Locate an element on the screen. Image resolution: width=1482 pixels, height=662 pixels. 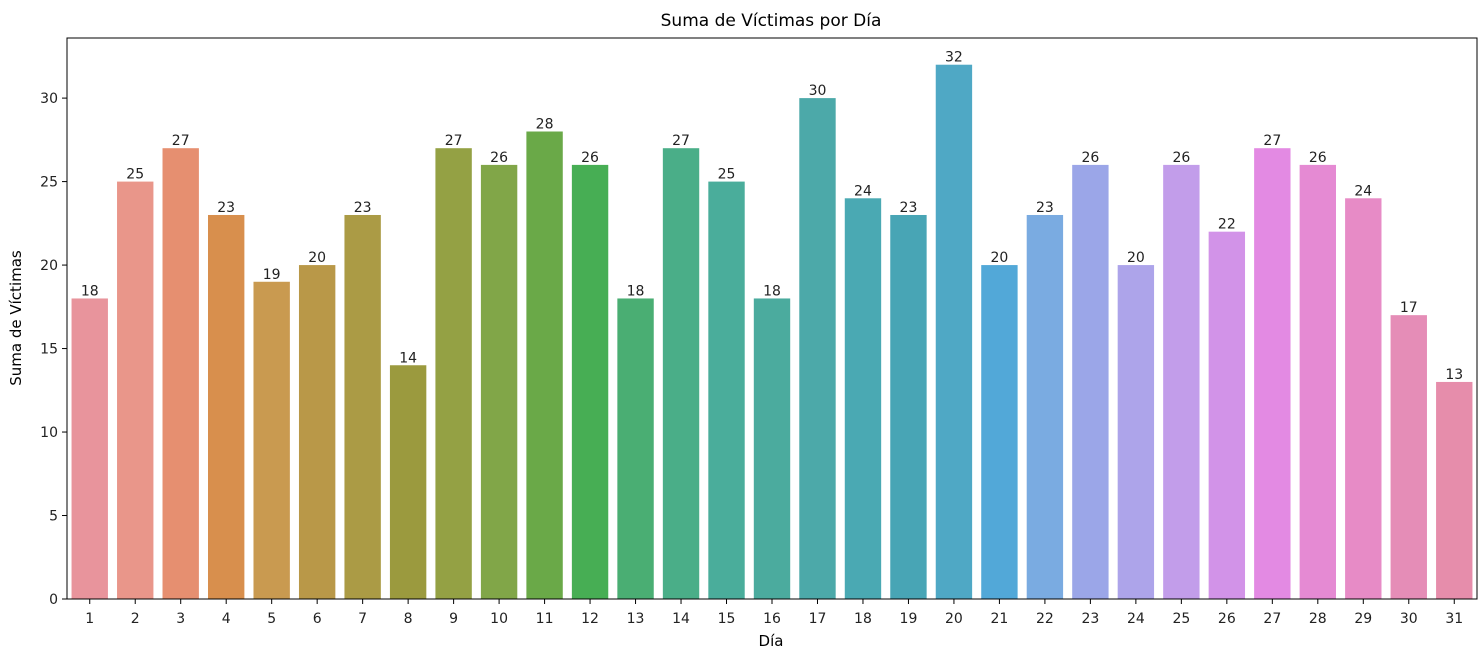
y-tick-label-15: 15 is located at coordinates (49, 350).